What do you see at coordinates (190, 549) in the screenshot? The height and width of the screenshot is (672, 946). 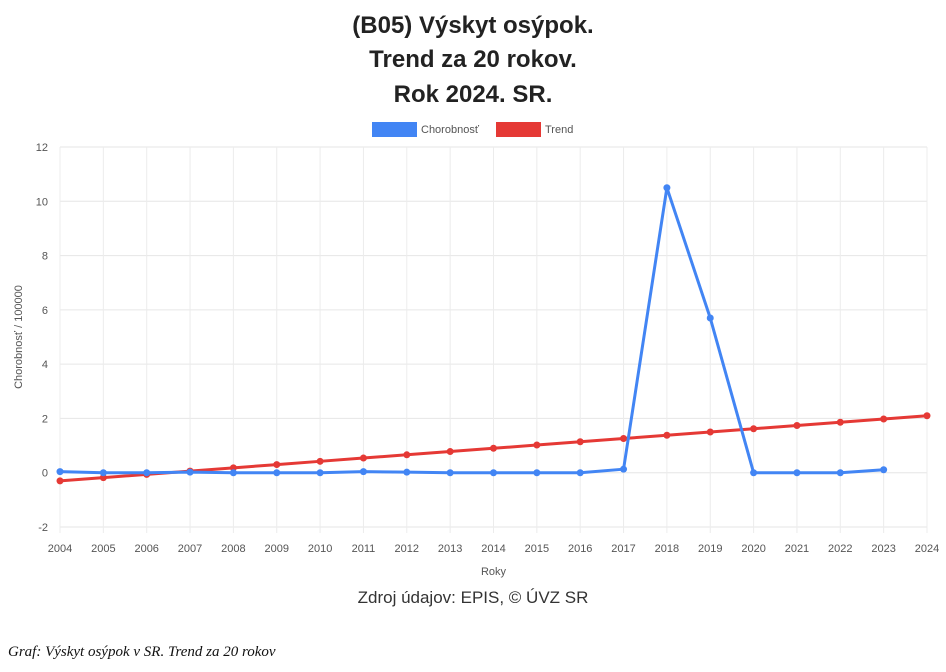 I see `x-tick-label: 2007` at bounding box center [190, 549].